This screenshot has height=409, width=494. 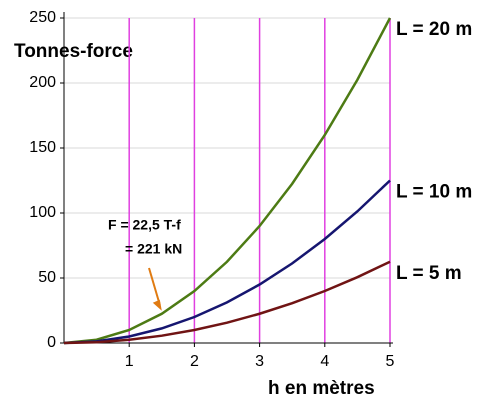 I want to click on annotation-arrow, so click(x=154, y=286).